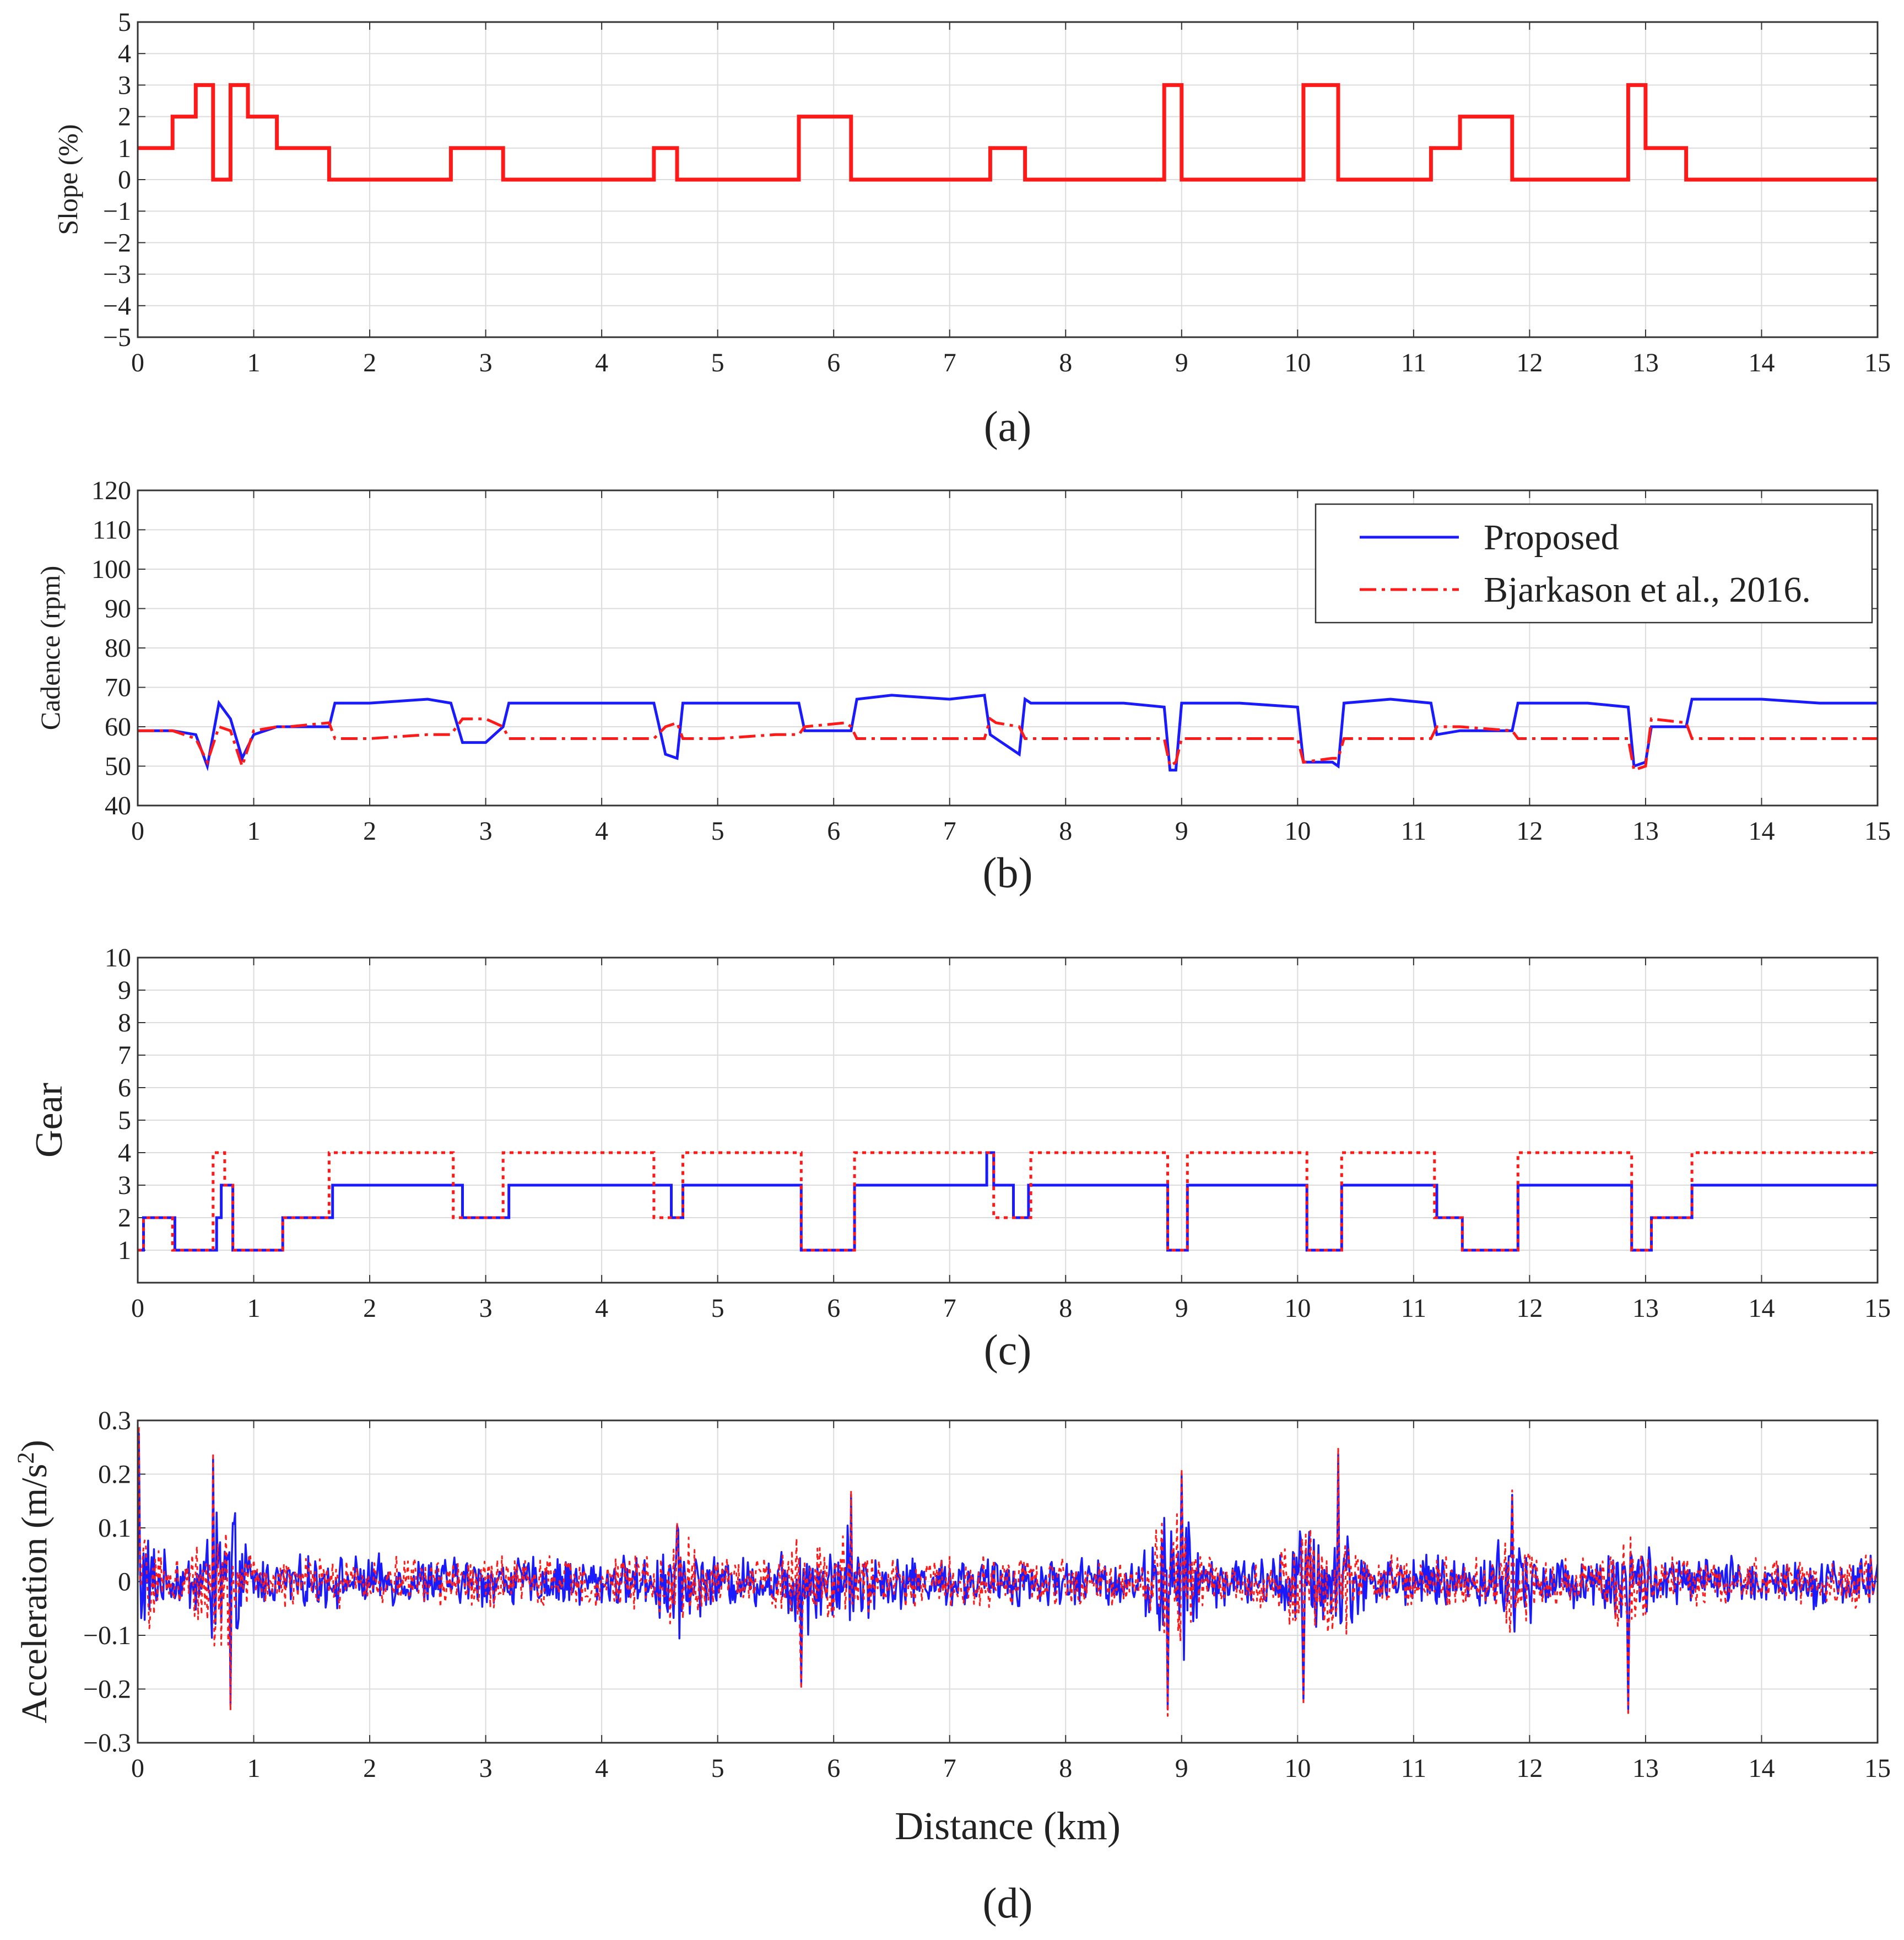 This screenshot has width=1904, height=1940. What do you see at coordinates (117, 306) in the screenshot?
I see `y-tick-label: −4` at bounding box center [117, 306].